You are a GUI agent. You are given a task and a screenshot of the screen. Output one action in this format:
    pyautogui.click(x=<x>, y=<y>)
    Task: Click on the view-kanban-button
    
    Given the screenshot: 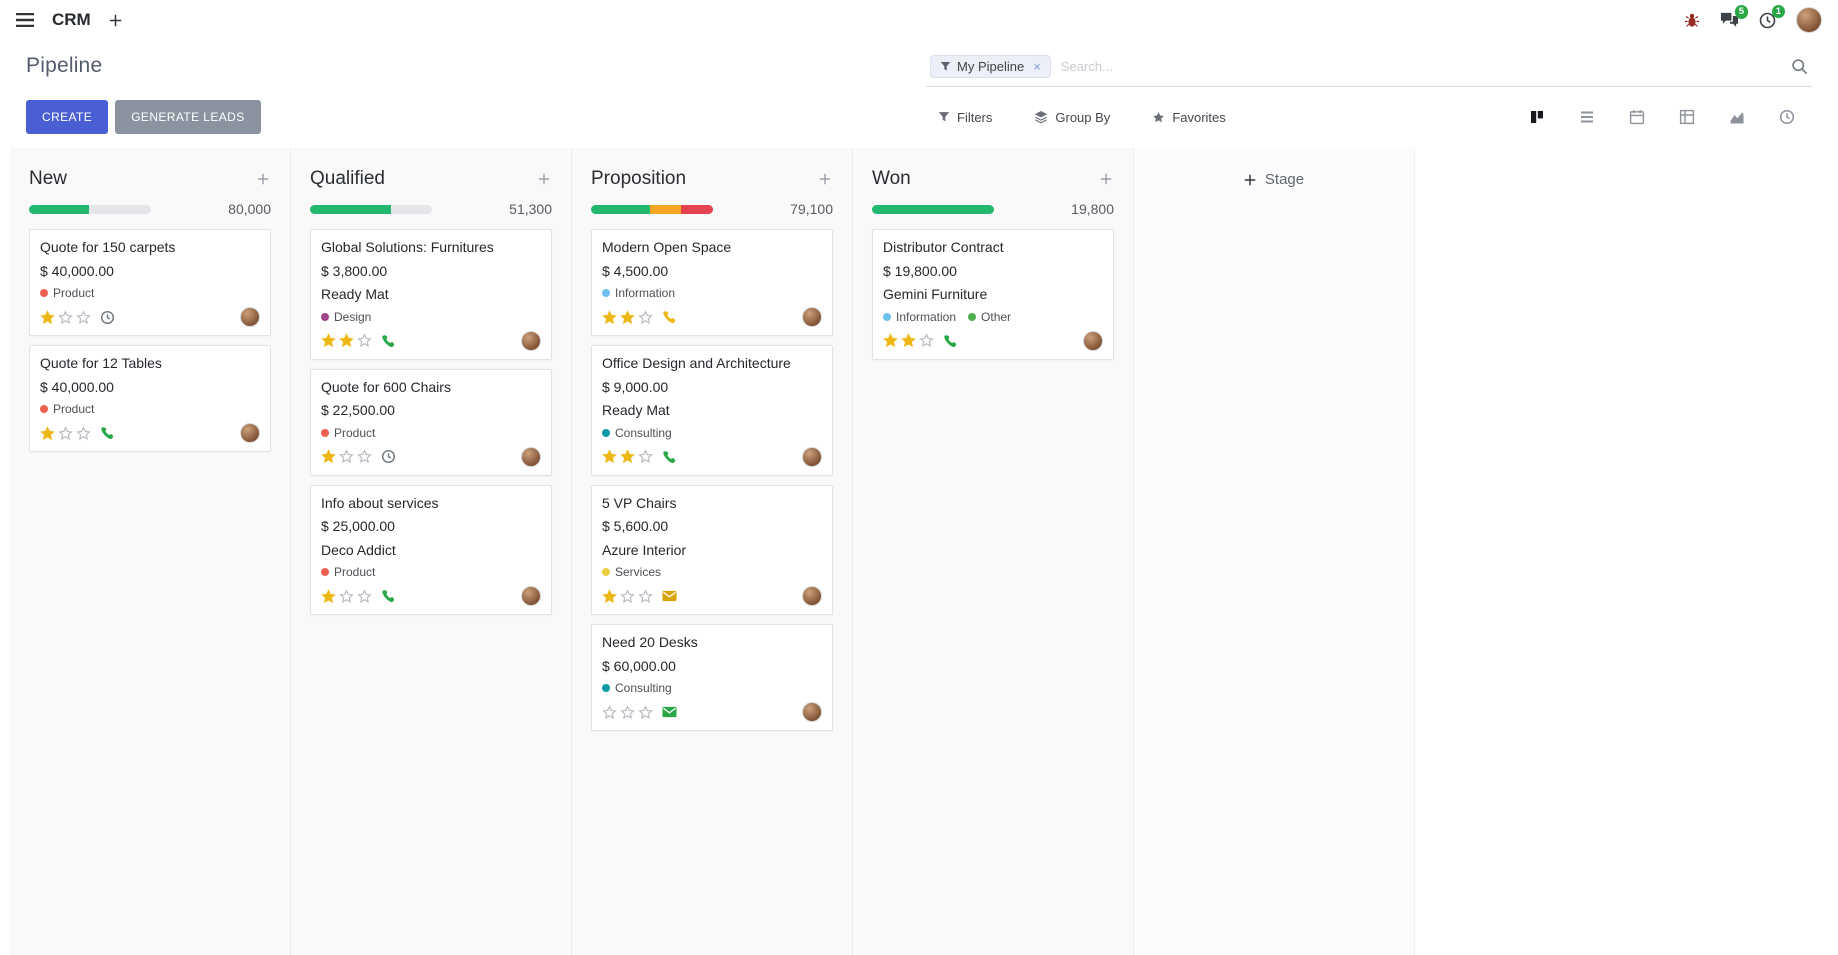 What is the action you would take?
    pyautogui.click(x=1537, y=117)
    